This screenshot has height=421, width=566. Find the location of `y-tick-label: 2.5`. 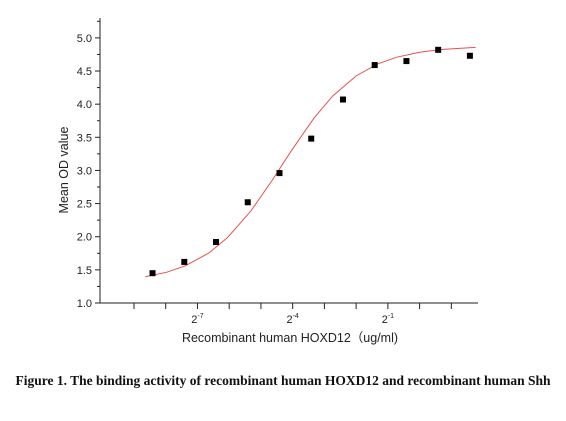

y-tick-label: 2.5 is located at coordinates (84, 205).